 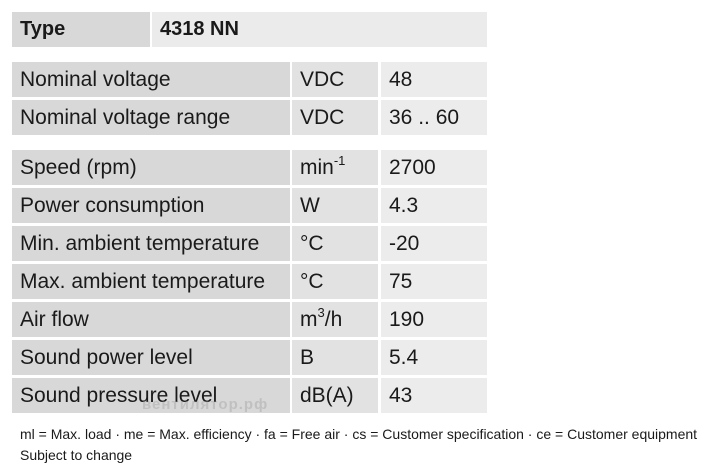 What do you see at coordinates (151, 205) in the screenshot?
I see `row-label: Power consumption` at bounding box center [151, 205].